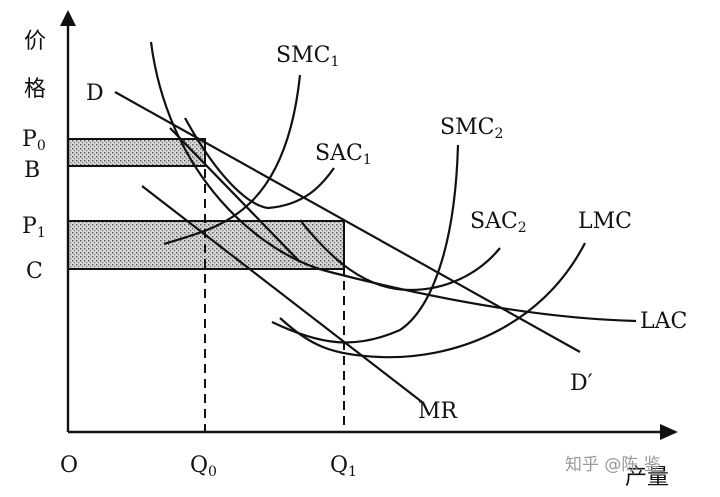 This screenshot has width=720, height=497. I want to click on marginal-revenue-curve-short, so click(235, 195).